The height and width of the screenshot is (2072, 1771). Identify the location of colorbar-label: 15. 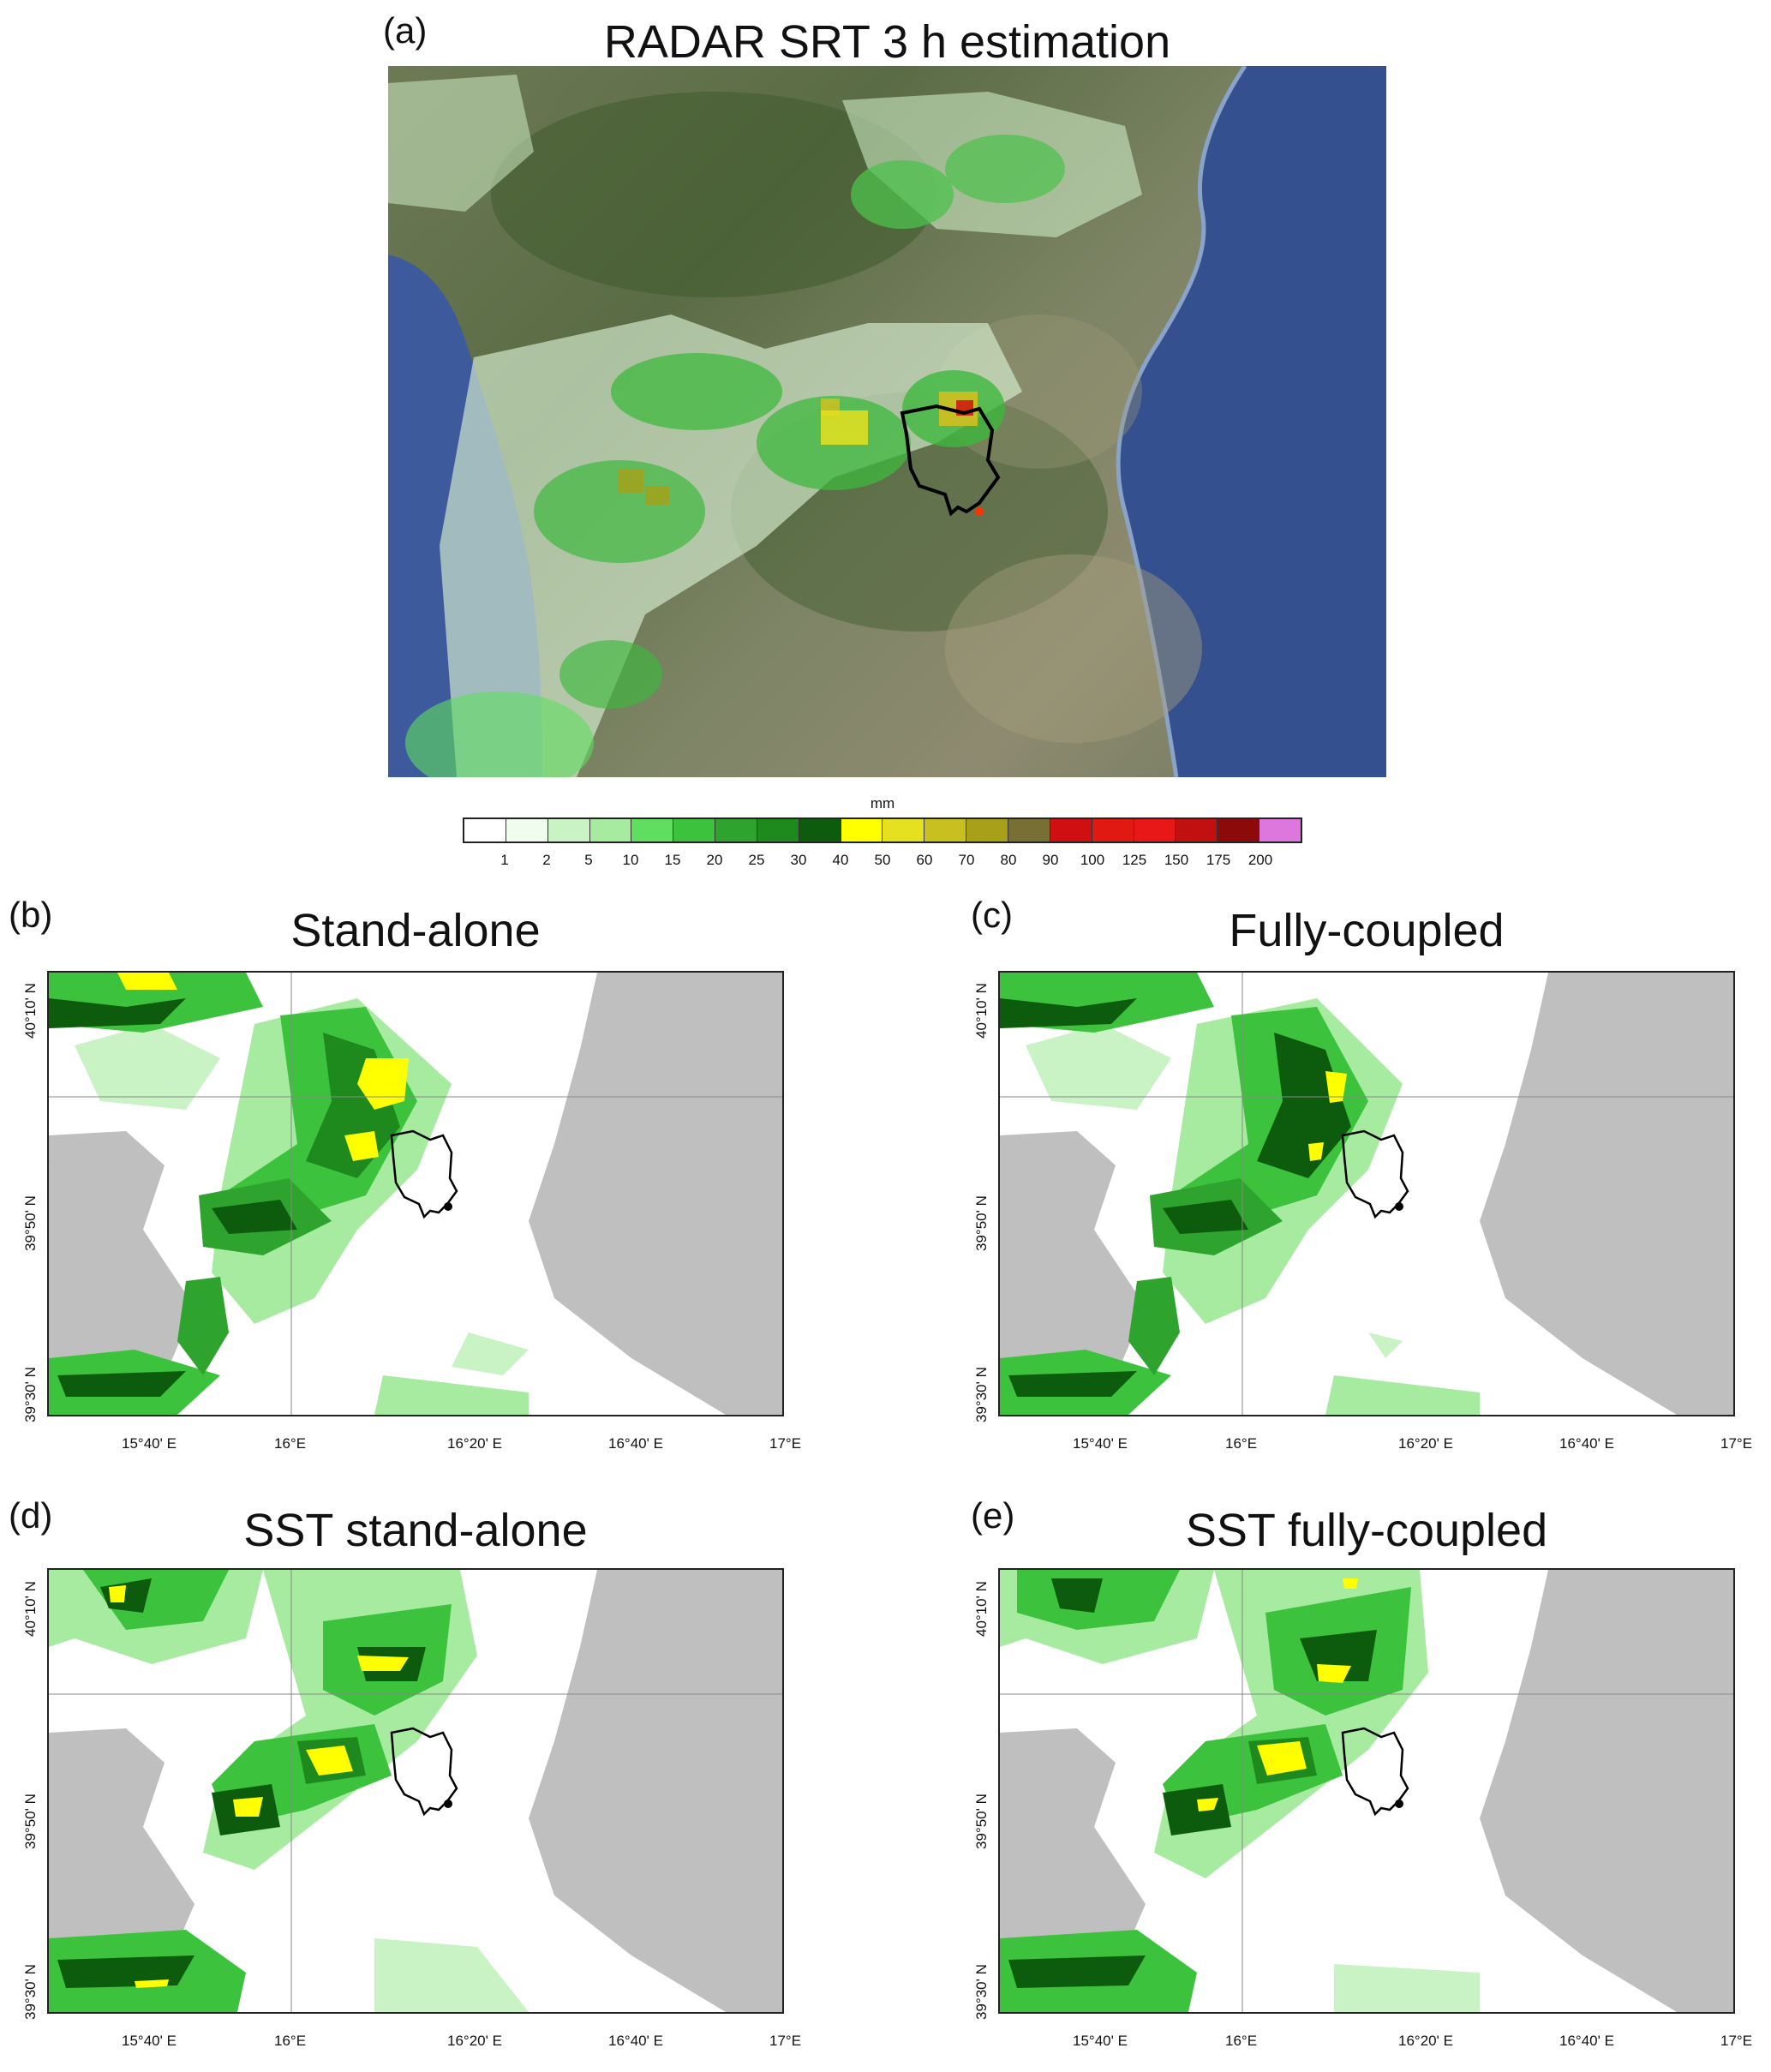
(672, 860).